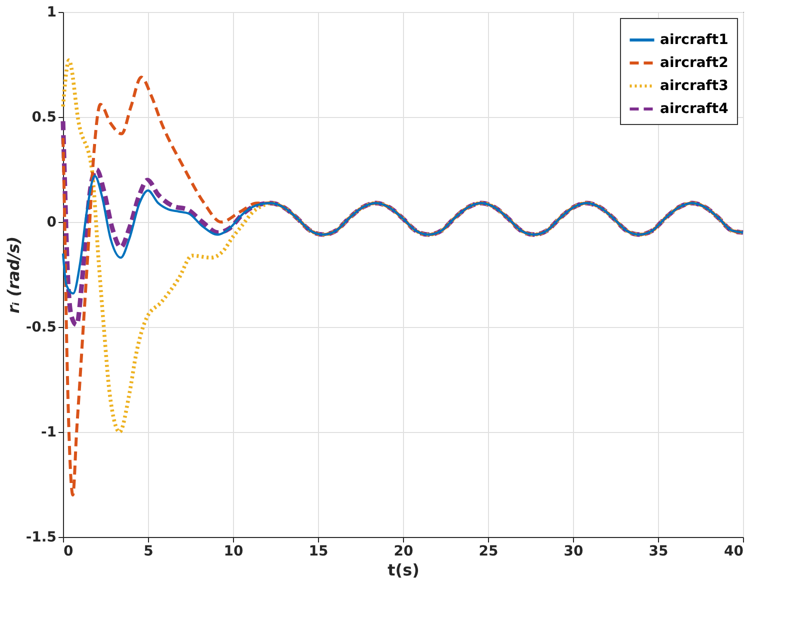 Image resolution: width=804 pixels, height=626 pixels. I want to click on y-tick-label: -0.5, so click(41, 328).